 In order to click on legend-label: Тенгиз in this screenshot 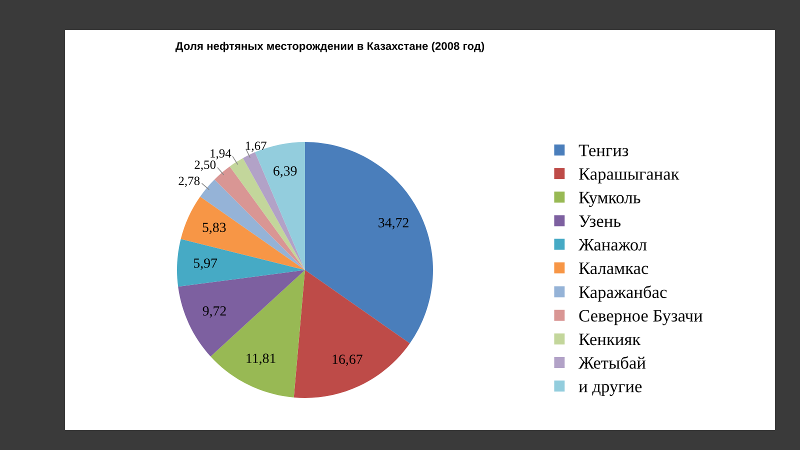, I will do `click(603, 150)`.